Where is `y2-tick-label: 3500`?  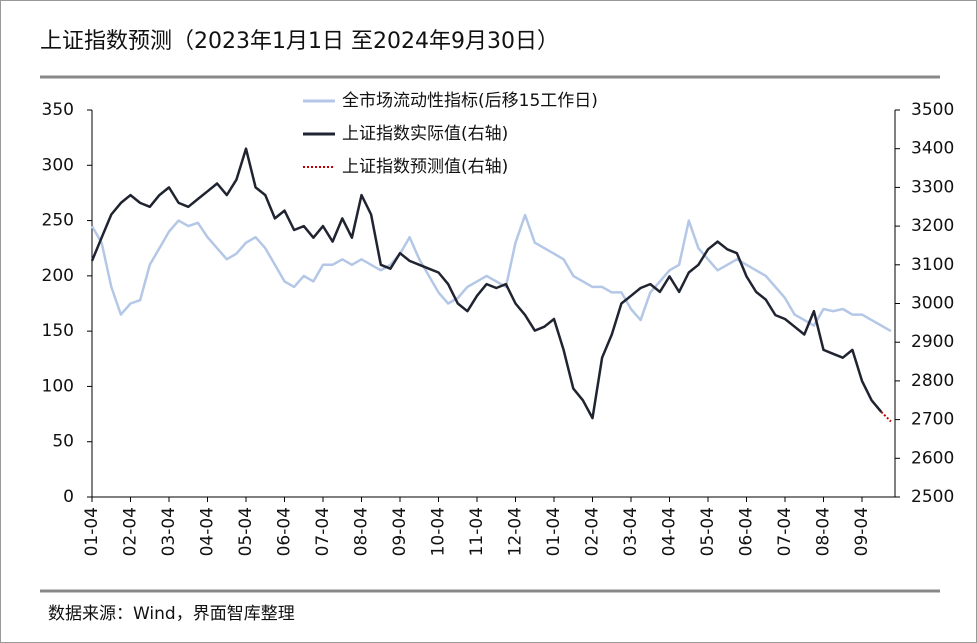
y2-tick-label: 3500 is located at coordinates (932, 110).